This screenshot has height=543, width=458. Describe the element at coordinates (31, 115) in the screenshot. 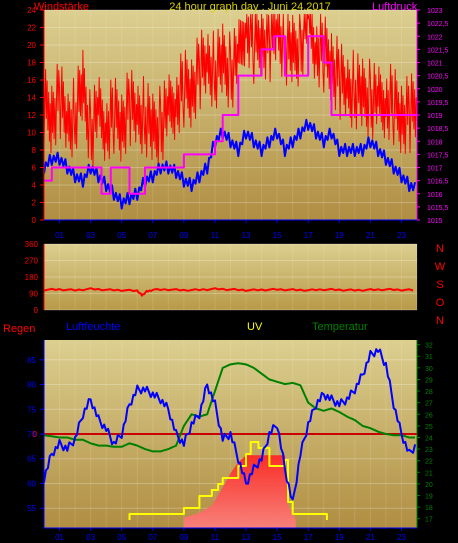

I see `wind-tick-label: 12` at that location.